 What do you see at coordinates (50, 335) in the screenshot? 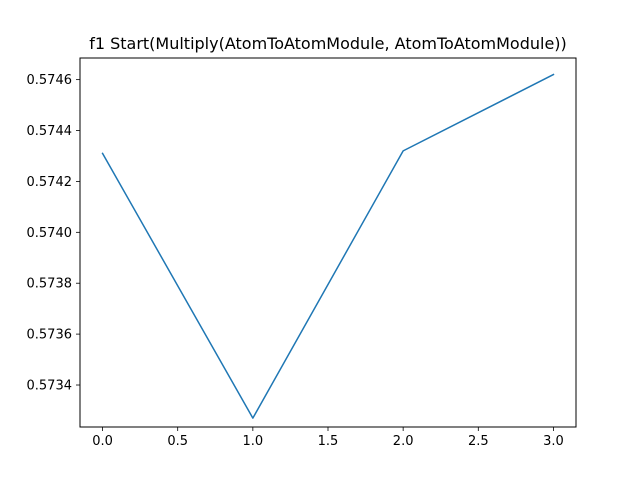
I see `y-tick-label: 0.5736` at bounding box center [50, 335].